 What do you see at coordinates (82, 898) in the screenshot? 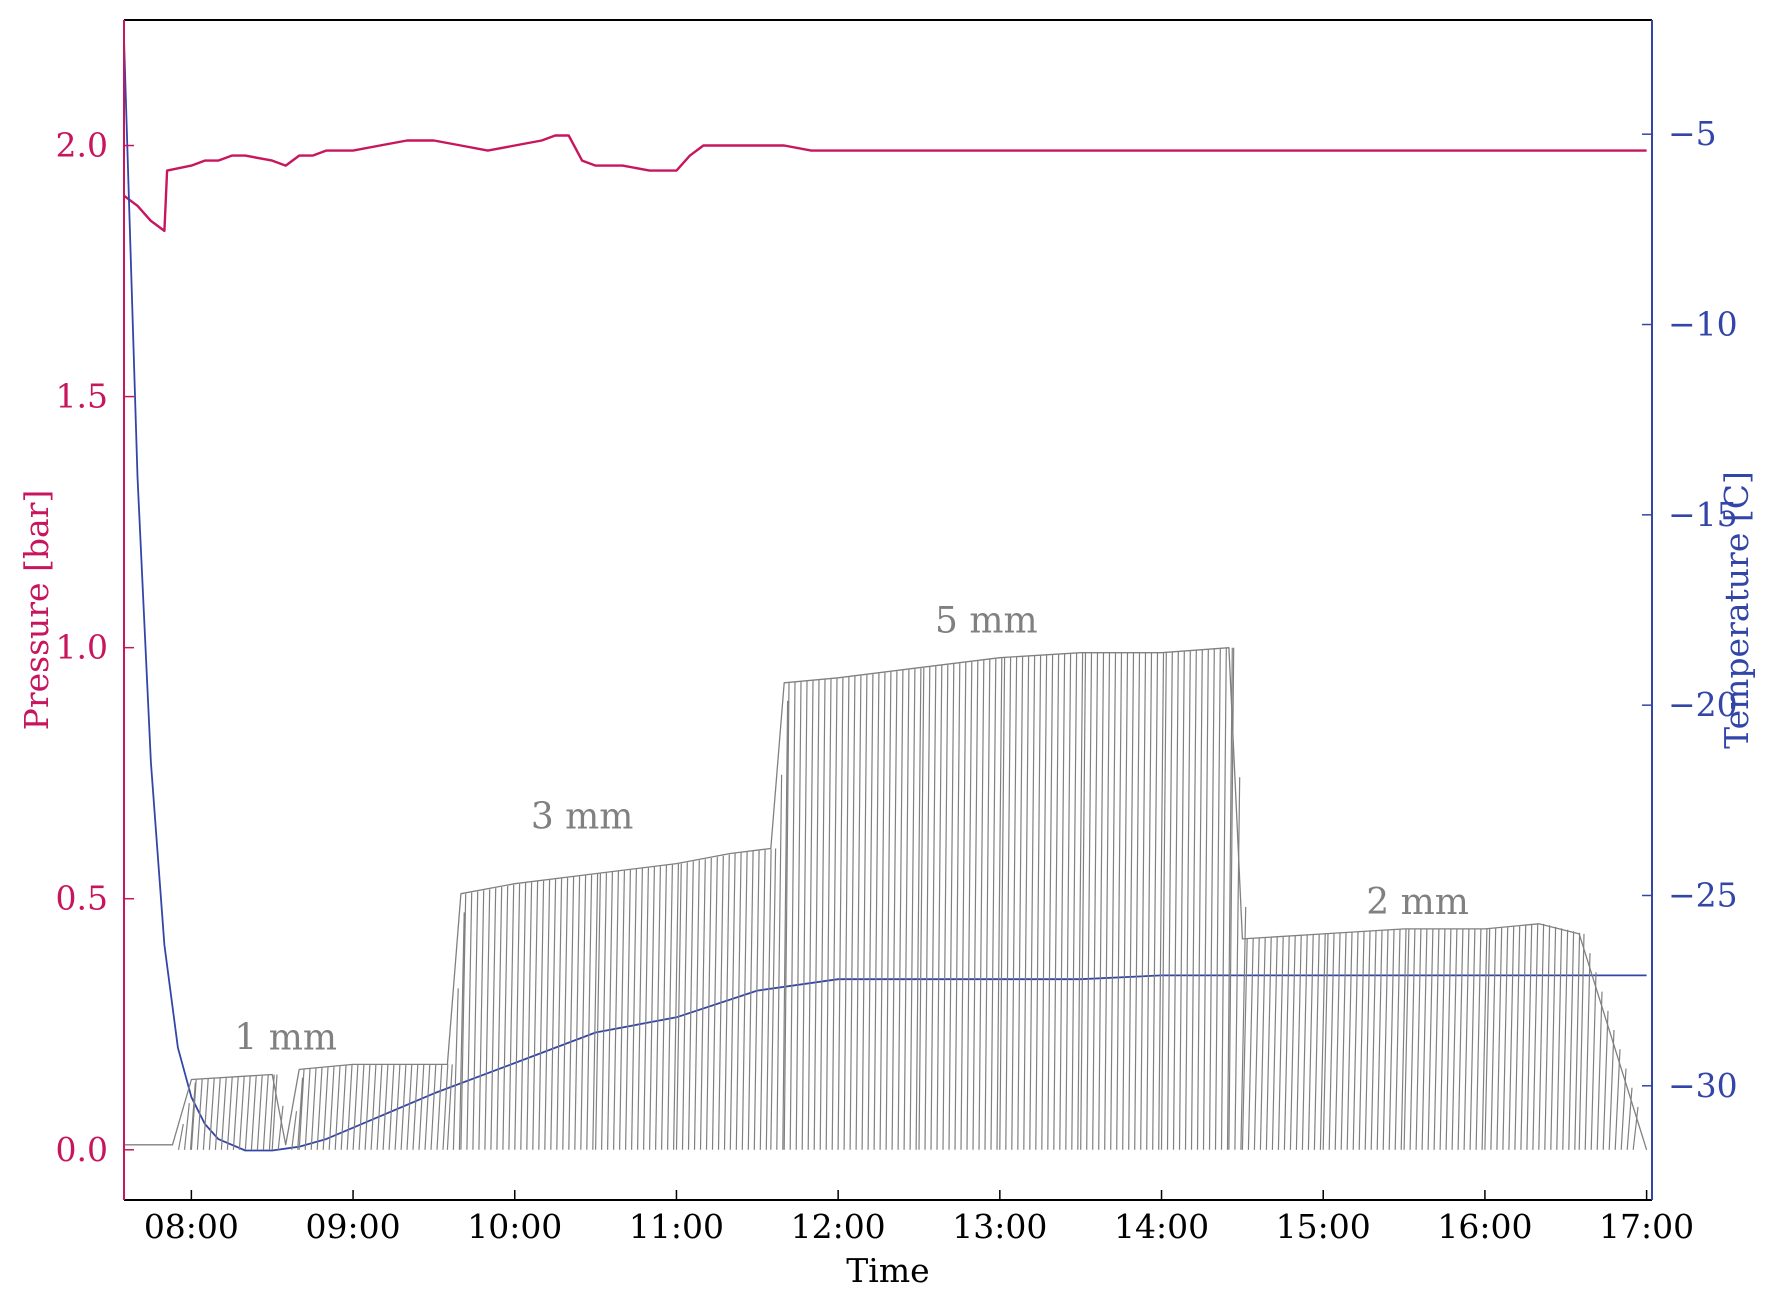
I see `y-left-tick-label: 0.5` at bounding box center [82, 898].